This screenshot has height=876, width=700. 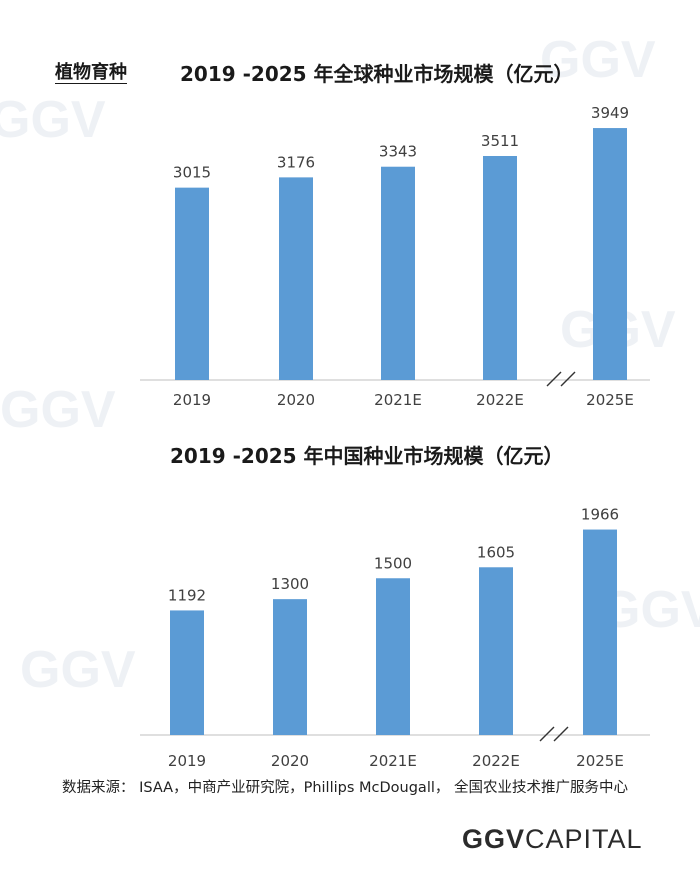 What do you see at coordinates (610, 113) in the screenshot?
I see `data-label-2025e: 3949` at bounding box center [610, 113].